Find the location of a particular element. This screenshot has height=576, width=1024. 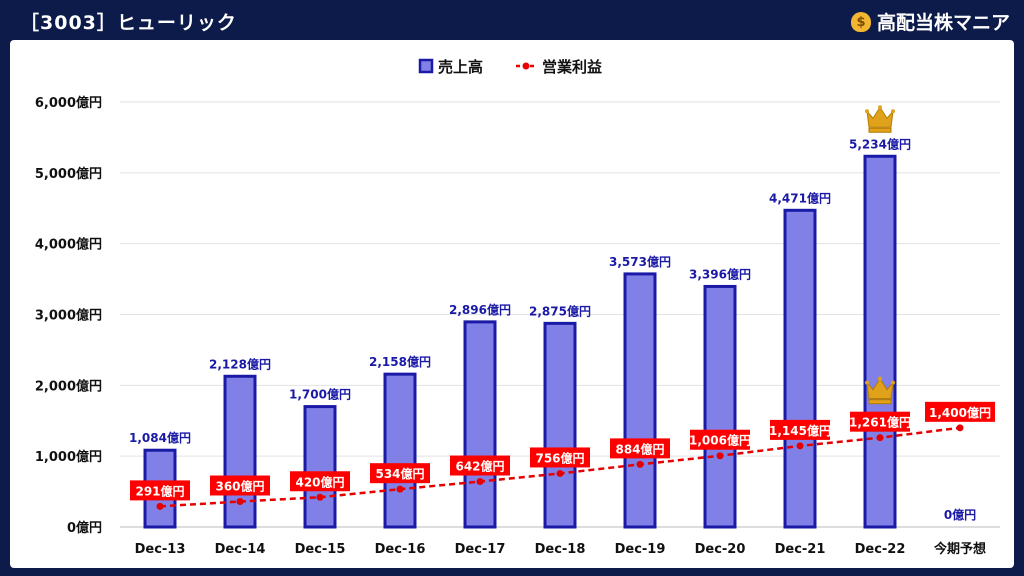

x-tick-label: 今期予想 is located at coordinates (959, 549).